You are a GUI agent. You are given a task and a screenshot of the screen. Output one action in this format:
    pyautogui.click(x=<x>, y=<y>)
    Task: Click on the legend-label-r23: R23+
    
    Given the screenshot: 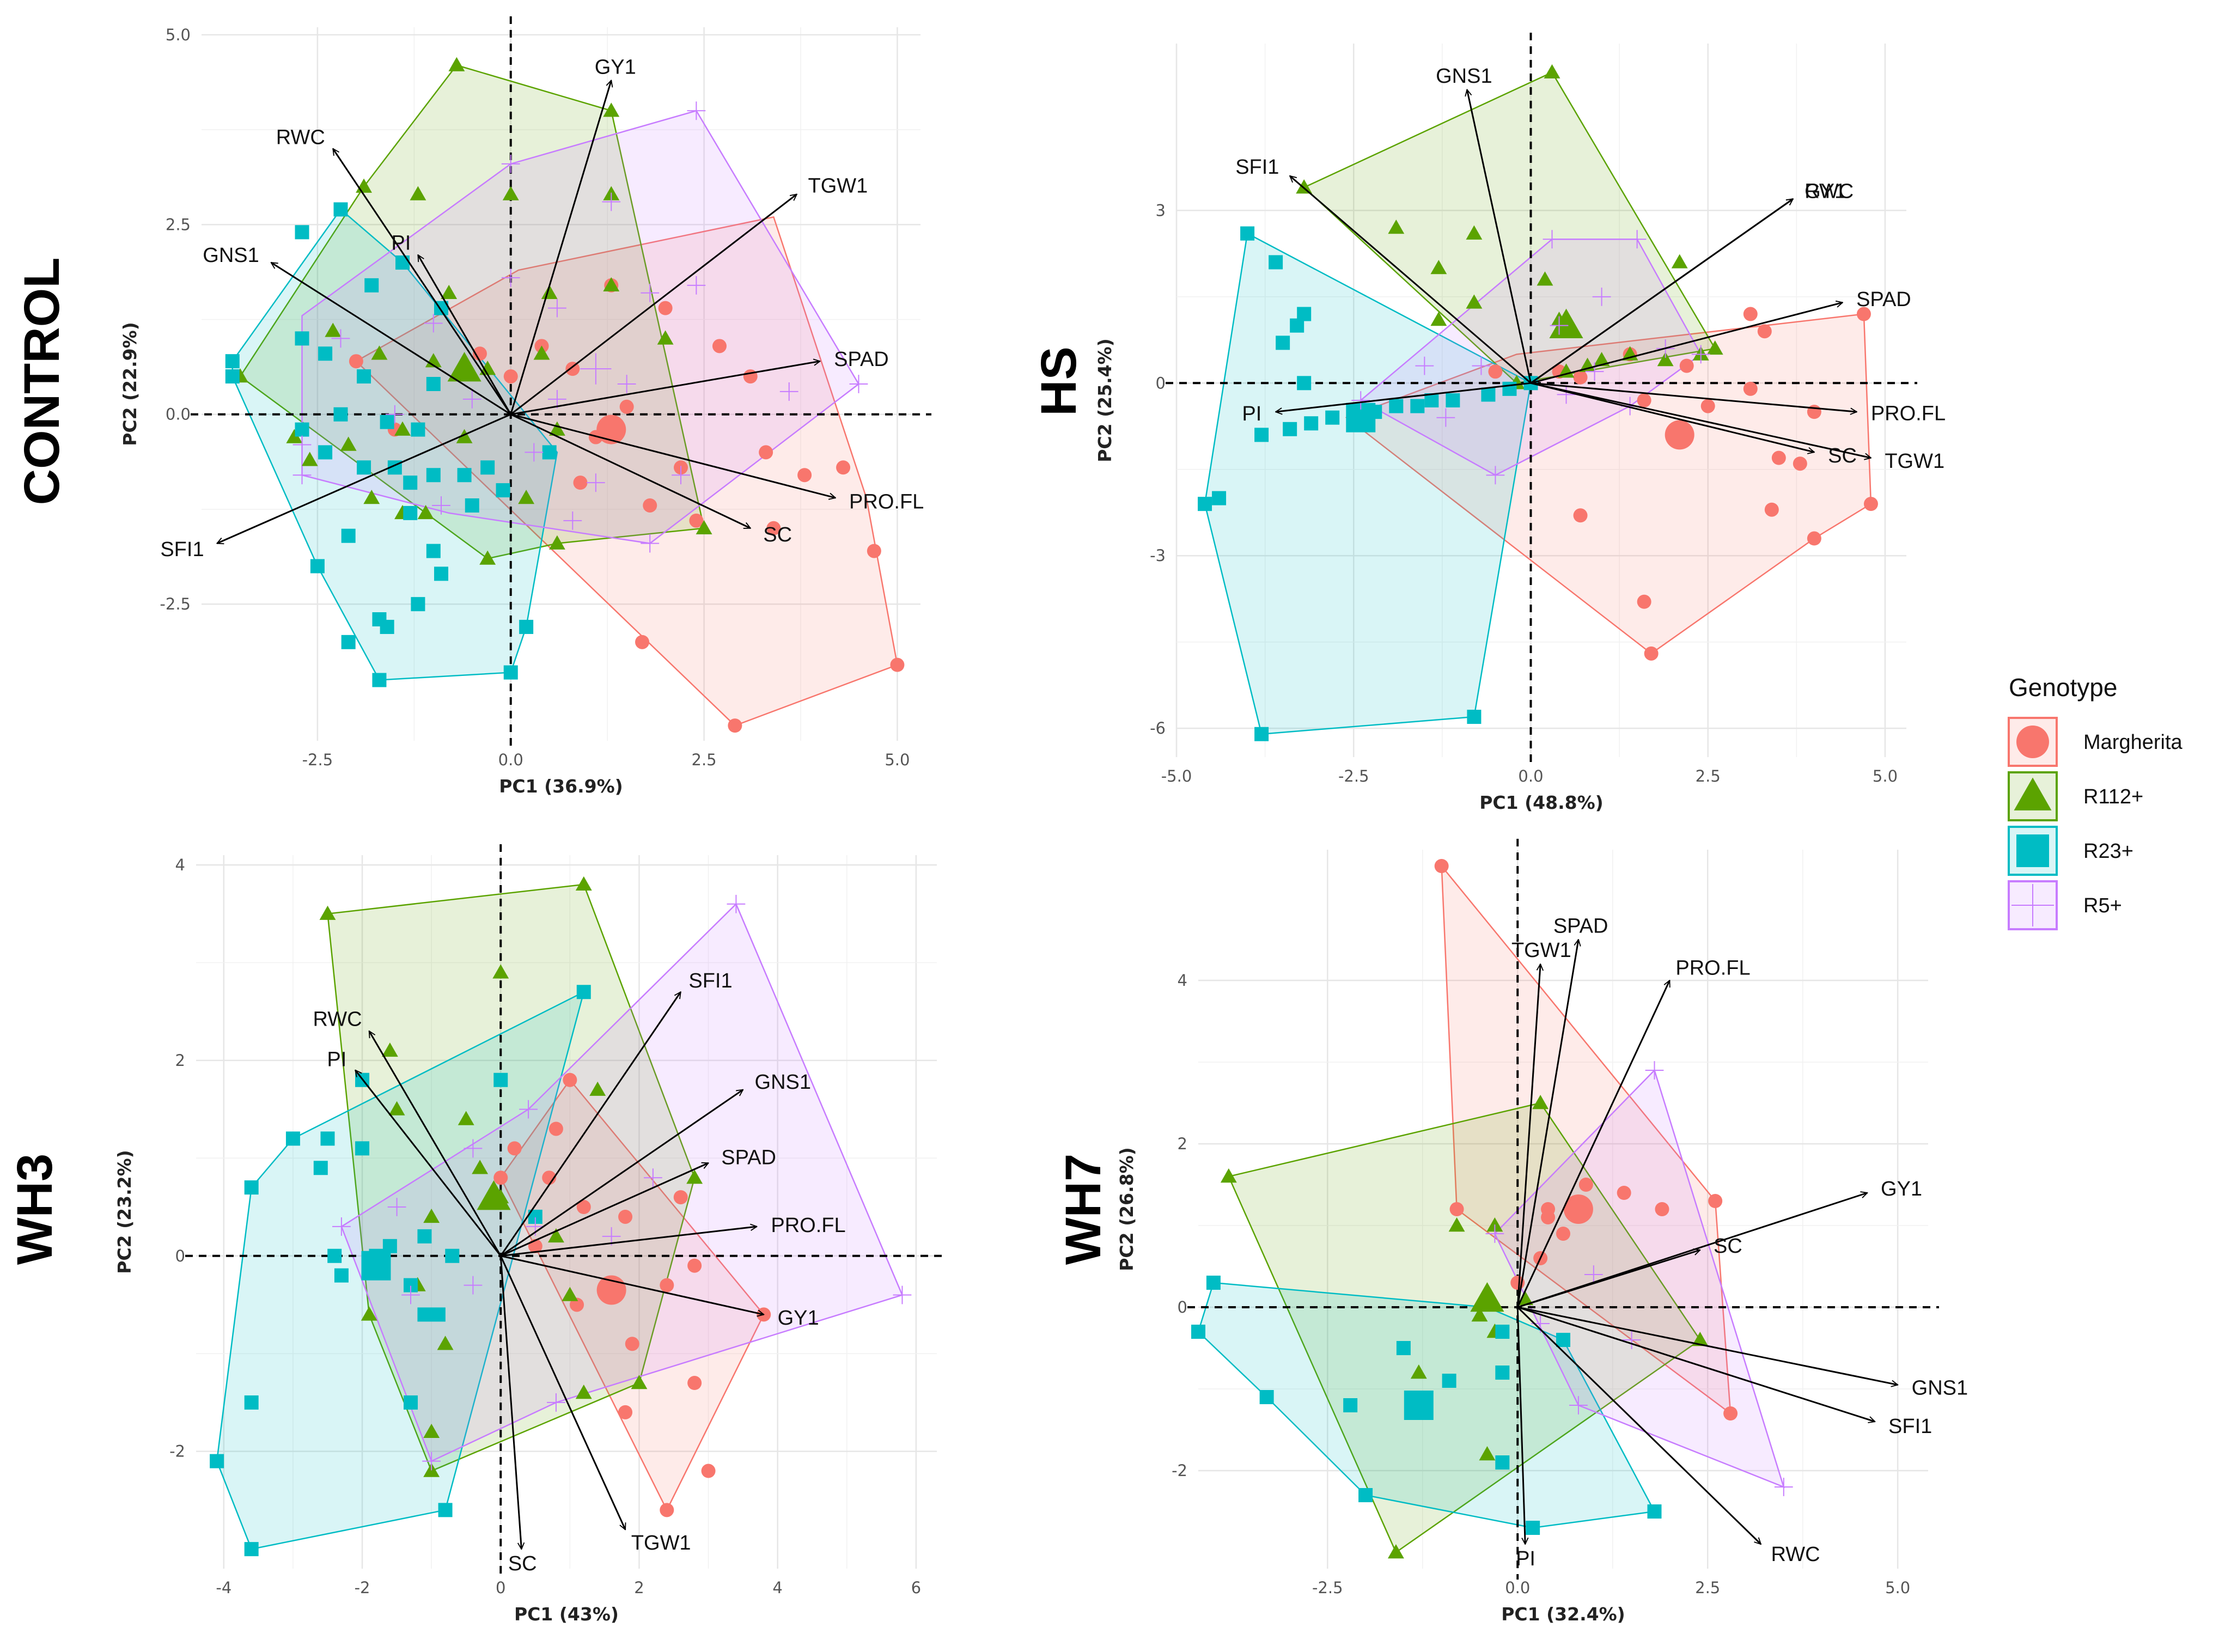 What is the action you would take?
    pyautogui.click(x=2108, y=851)
    